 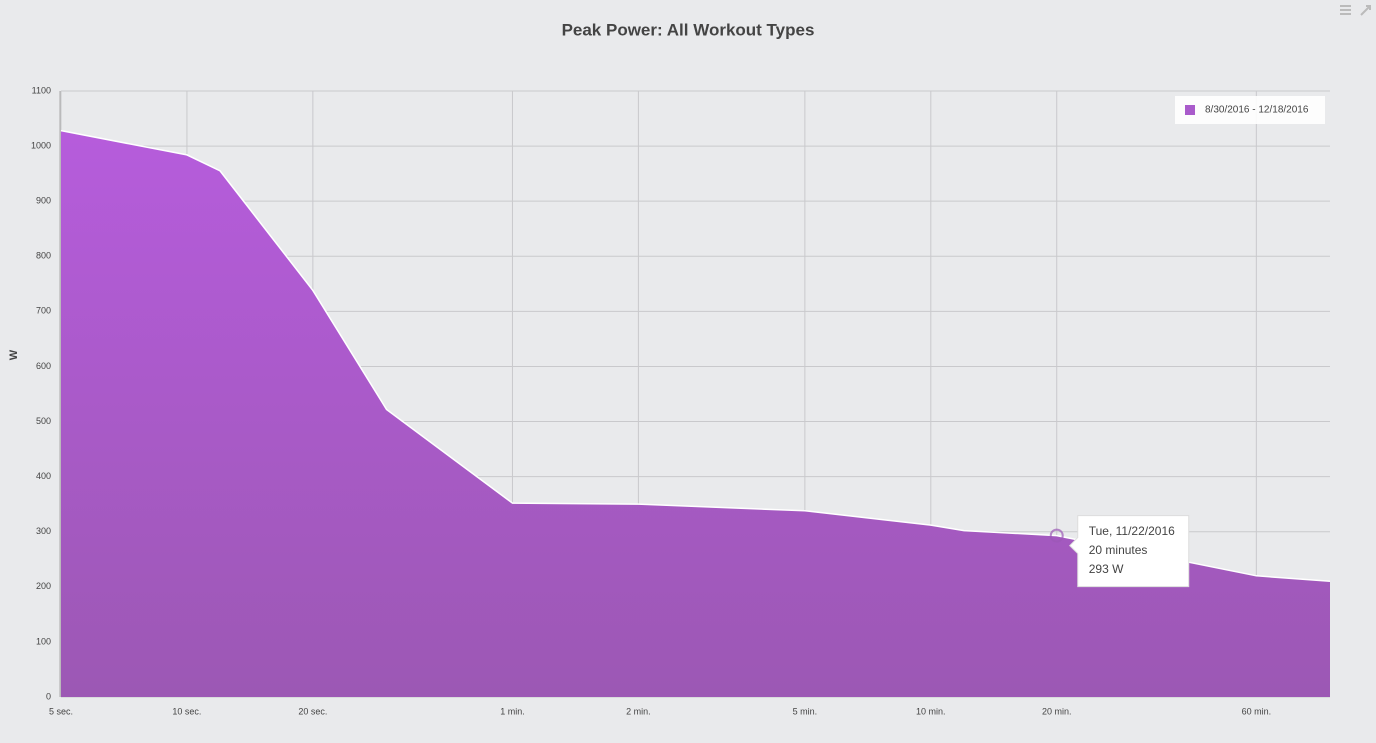 I want to click on tooltip-box, so click(x=1129, y=551).